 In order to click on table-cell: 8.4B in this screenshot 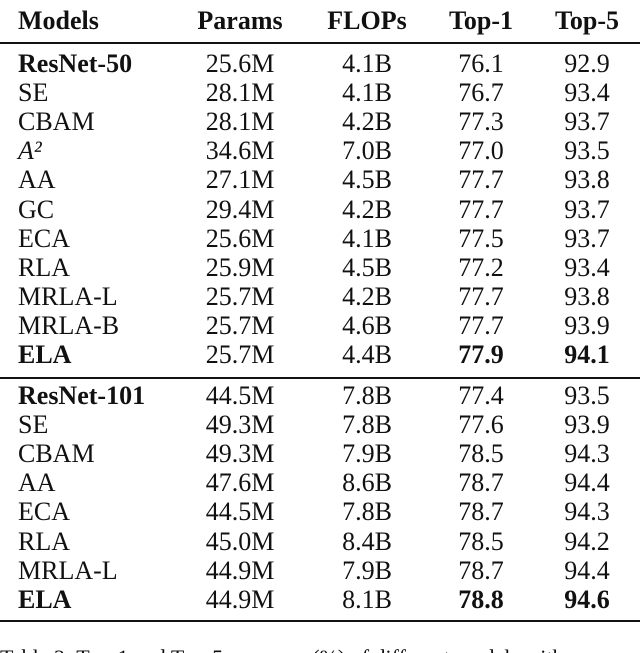, I will do `click(367, 541)`.